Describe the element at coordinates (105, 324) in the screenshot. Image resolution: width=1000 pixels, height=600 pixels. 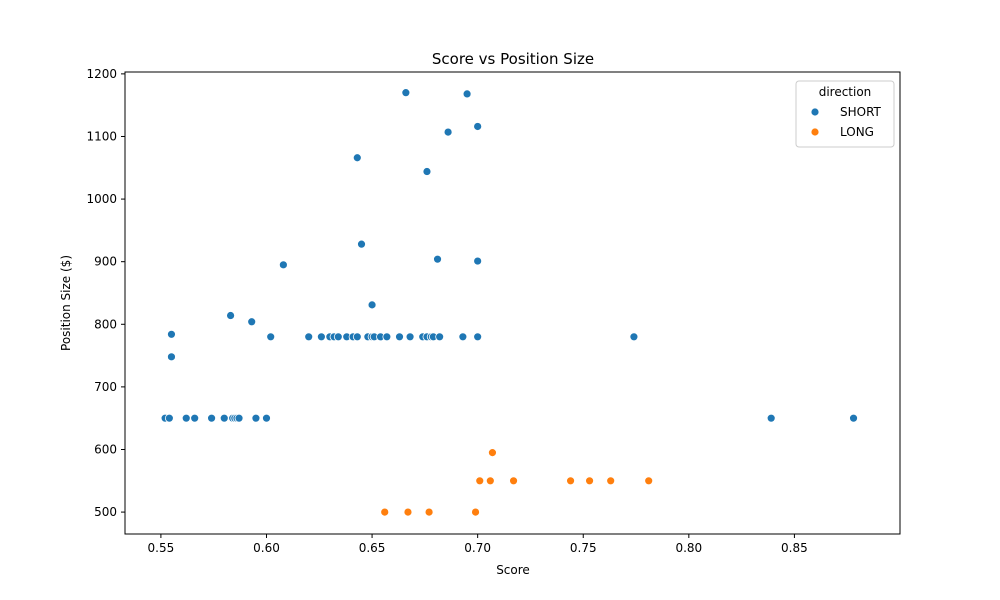
I see `y-tick-label: 800` at that location.